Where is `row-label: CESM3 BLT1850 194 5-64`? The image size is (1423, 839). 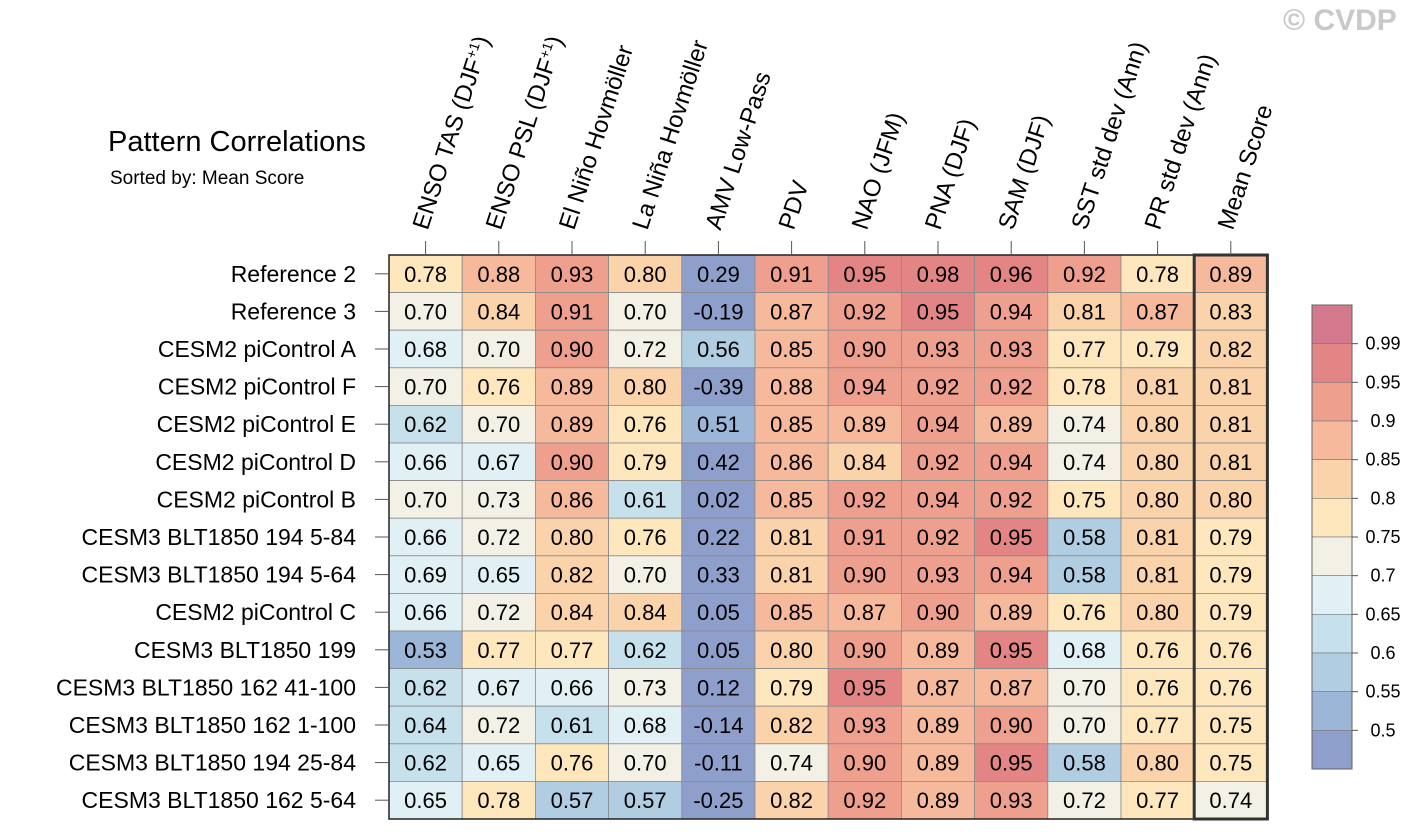
row-label: CESM3 BLT1850 194 5-64 is located at coordinates (219, 575).